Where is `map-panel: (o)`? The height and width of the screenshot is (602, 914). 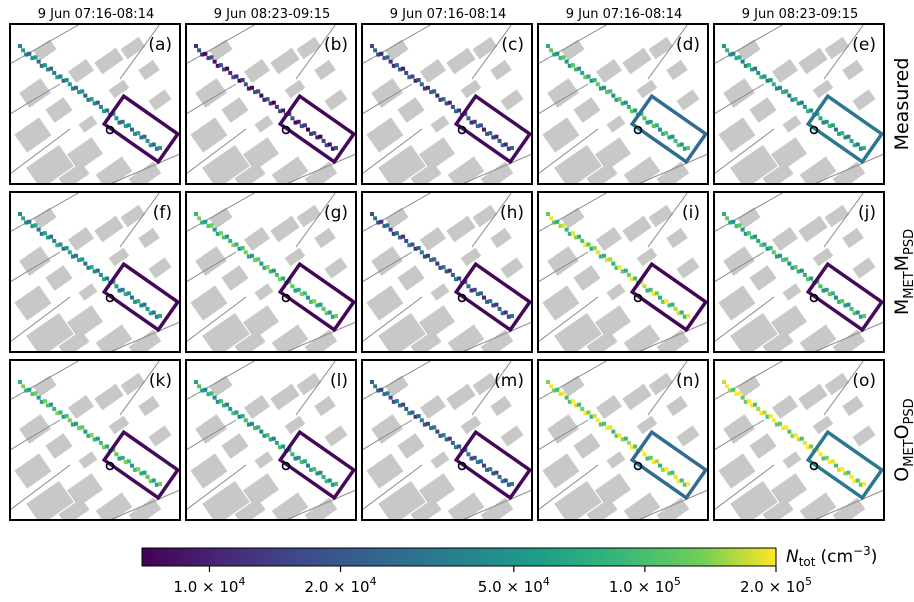 map-panel: (o) is located at coordinates (799, 440).